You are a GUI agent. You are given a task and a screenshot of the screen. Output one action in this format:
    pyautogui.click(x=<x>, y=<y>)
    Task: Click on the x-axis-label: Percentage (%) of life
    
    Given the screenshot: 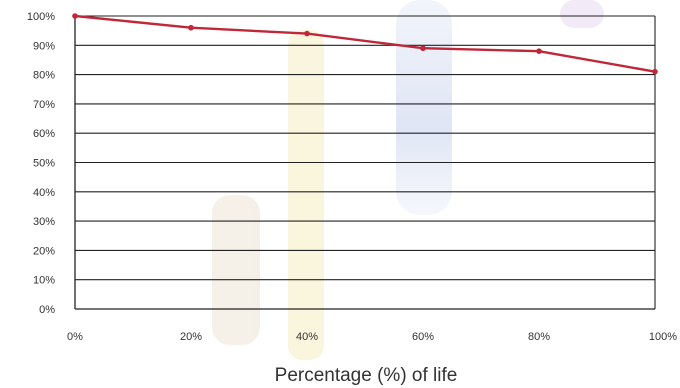 What is the action you would take?
    pyautogui.click(x=366, y=375)
    